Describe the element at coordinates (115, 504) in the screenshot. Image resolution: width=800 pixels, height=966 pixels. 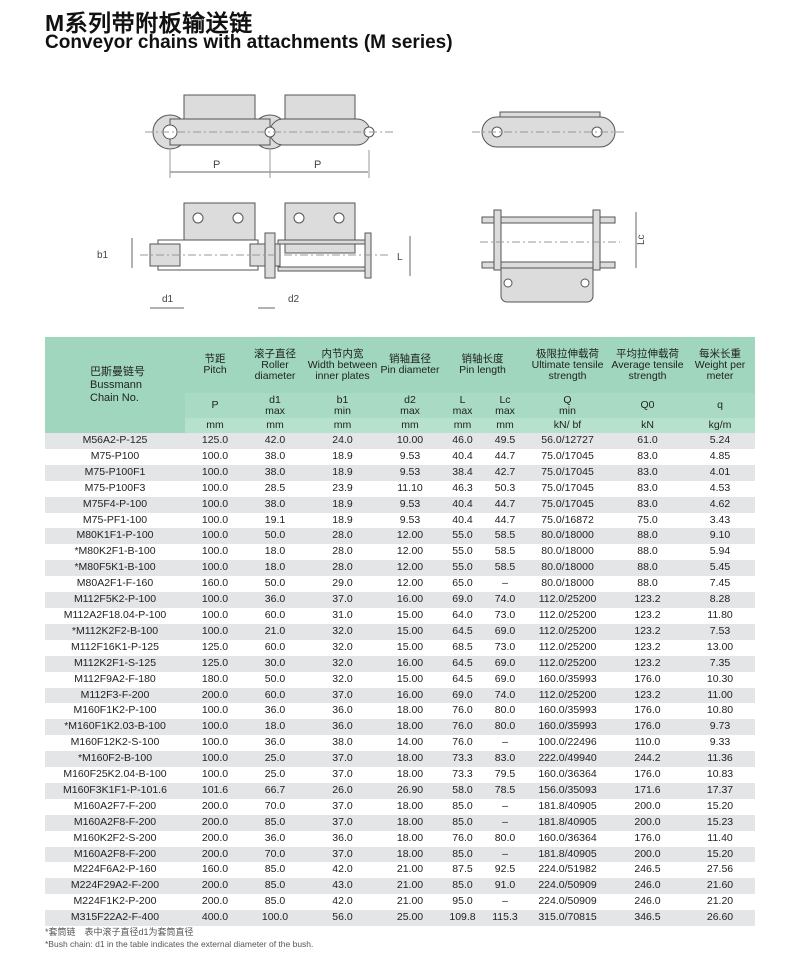
I see `chain-number-cell: M75F4-P-100` at that location.